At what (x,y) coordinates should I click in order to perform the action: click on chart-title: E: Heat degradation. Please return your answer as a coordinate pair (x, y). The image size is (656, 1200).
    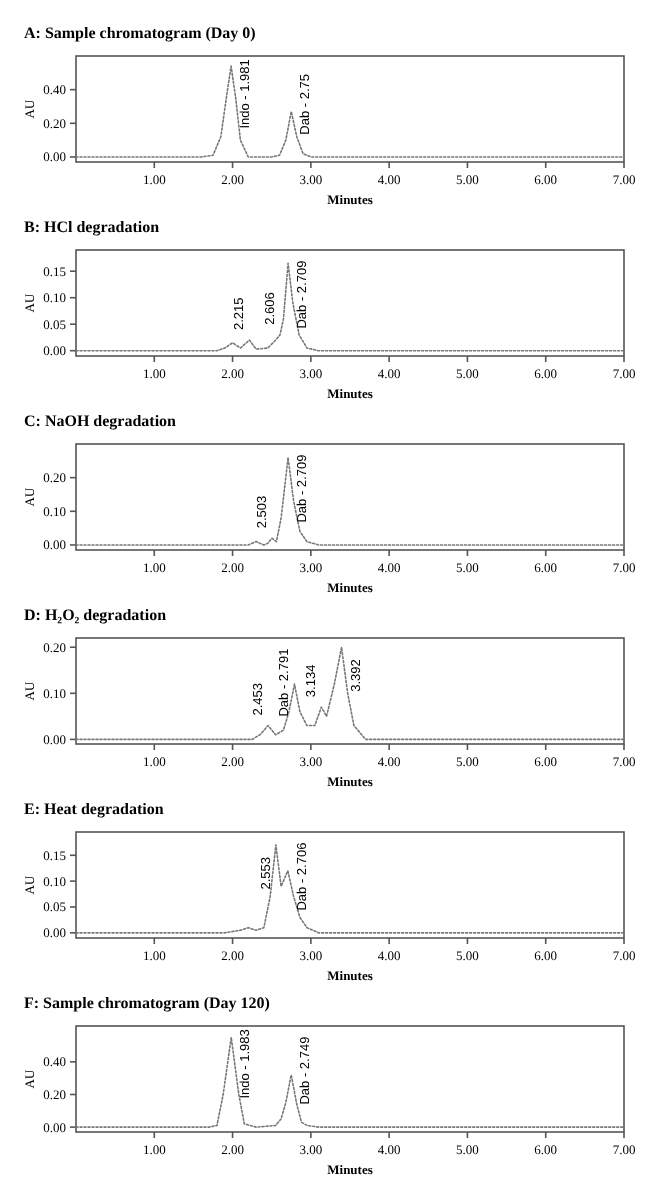
    Looking at the image, I should click on (94, 809).